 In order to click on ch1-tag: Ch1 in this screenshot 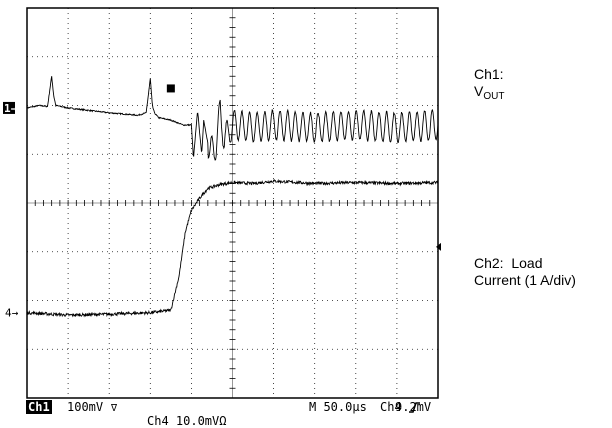, I will do `click(39, 407)`.